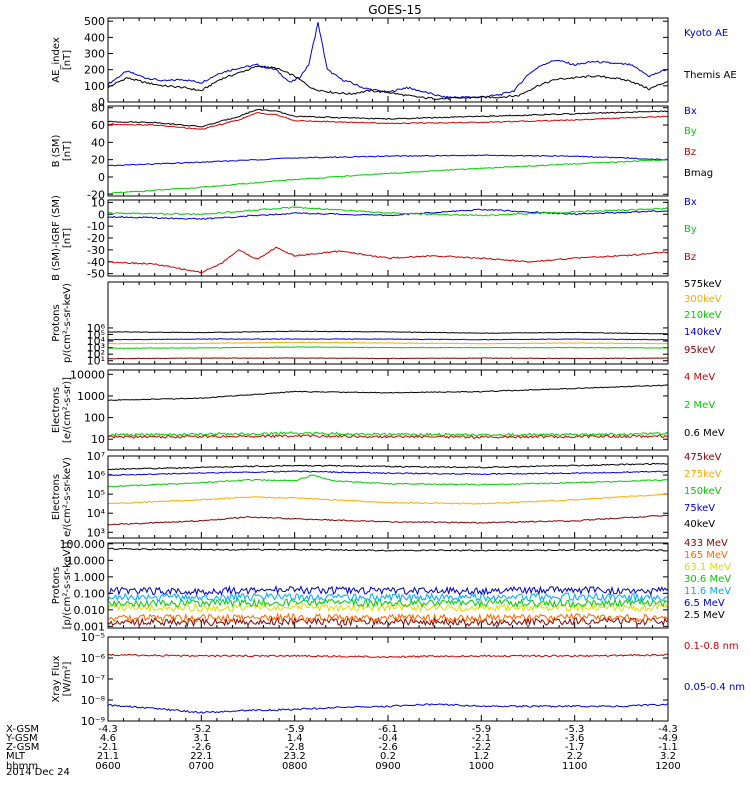 The width and height of the screenshot is (750, 800). I want to click on ephemeris-value: -3.6, so click(575, 738).